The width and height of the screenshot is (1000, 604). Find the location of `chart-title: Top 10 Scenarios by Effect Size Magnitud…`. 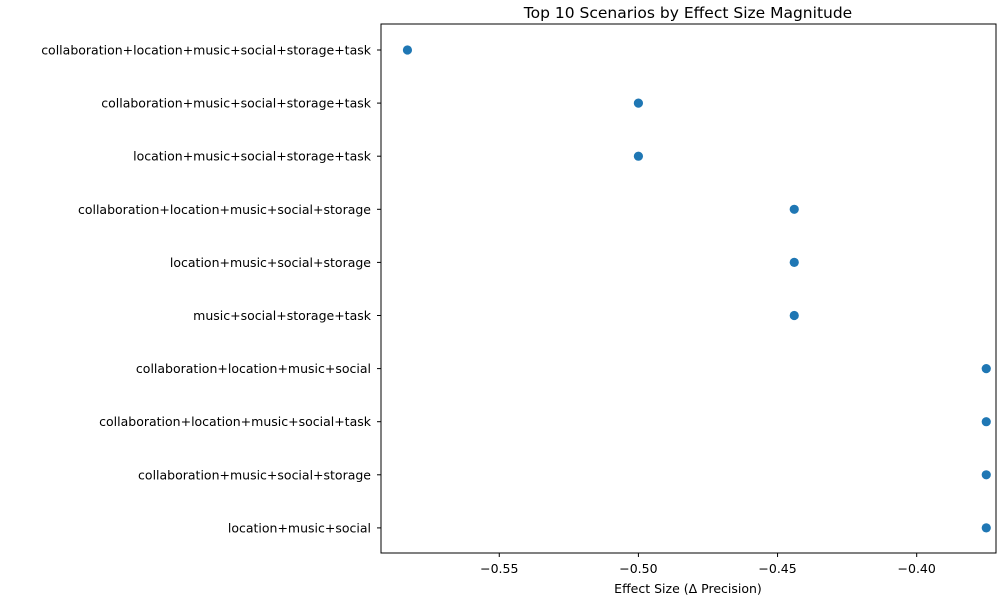

chart-title: Top 10 Scenarios by Effect Size Magnitud… is located at coordinates (687, 13).